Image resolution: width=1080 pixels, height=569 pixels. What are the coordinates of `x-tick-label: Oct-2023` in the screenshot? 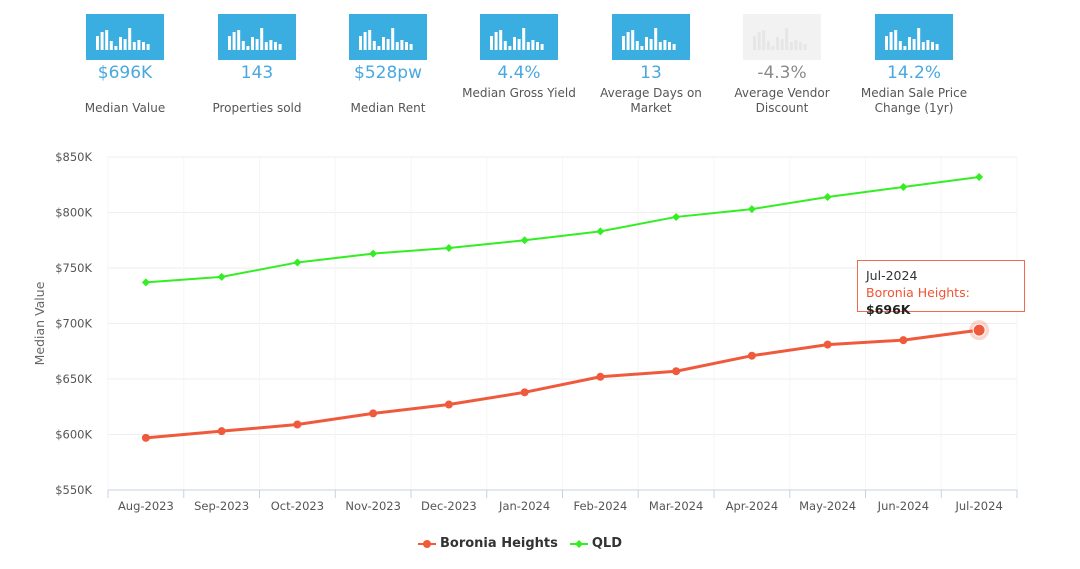 It's located at (297, 506).